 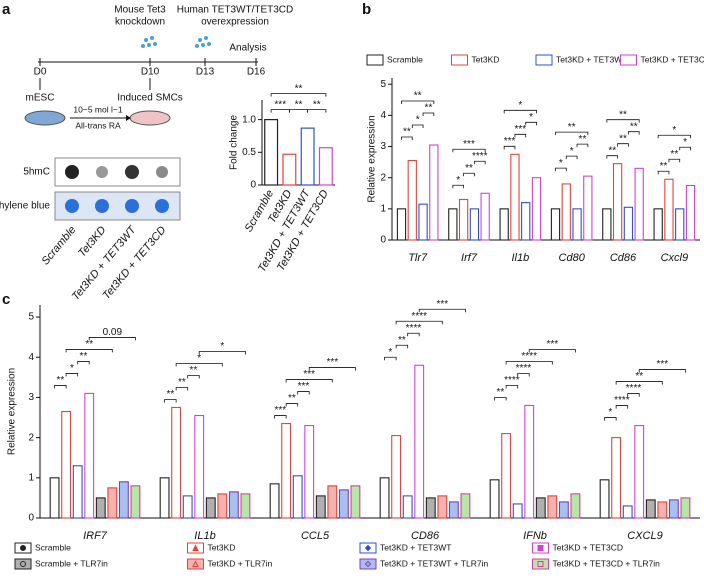 What do you see at coordinates (128, 118) in the screenshot?
I see `arrow-head` at bounding box center [128, 118].